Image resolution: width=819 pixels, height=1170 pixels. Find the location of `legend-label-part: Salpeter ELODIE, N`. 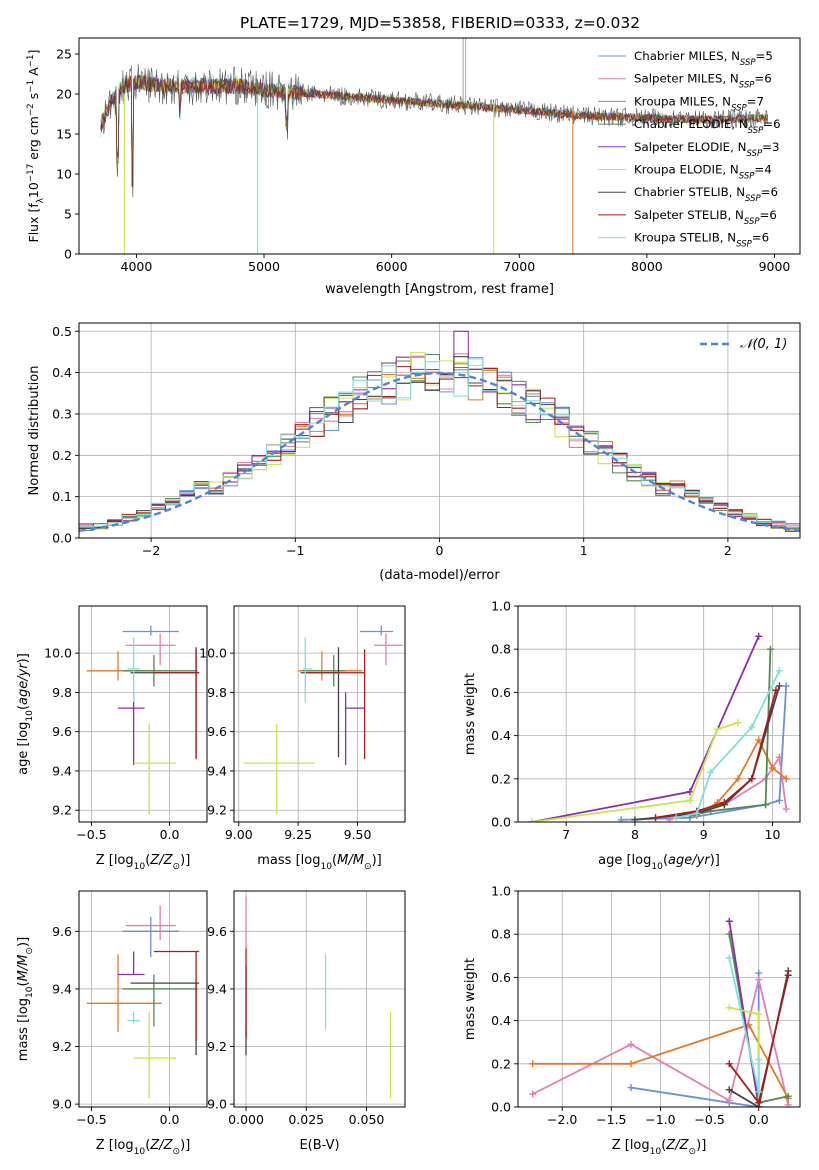

legend-label-part: Salpeter ELODIE, N is located at coordinates (690, 147).